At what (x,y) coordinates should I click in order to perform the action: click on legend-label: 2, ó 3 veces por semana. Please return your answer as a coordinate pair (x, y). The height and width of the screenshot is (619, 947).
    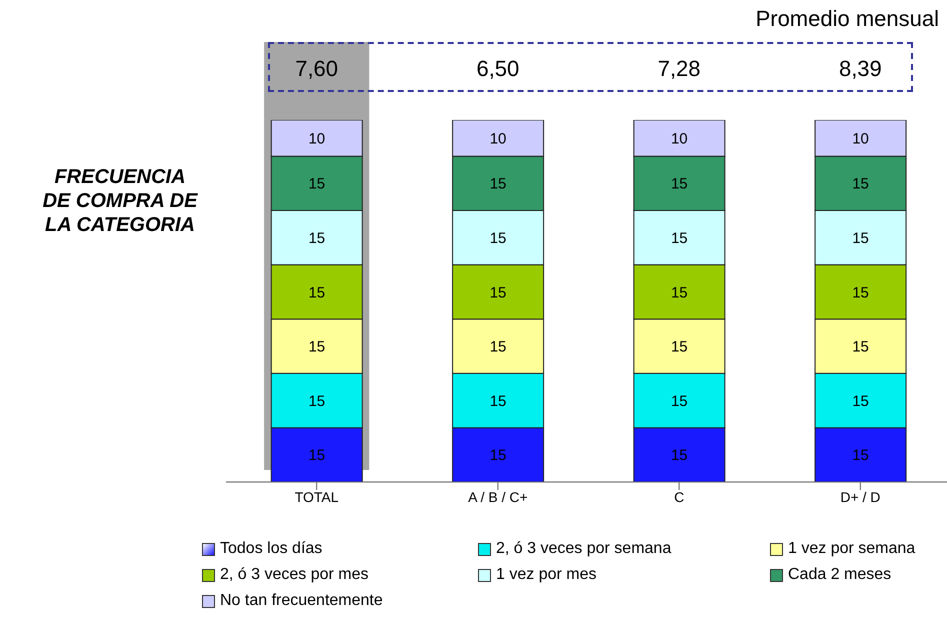
    Looking at the image, I should click on (583, 549).